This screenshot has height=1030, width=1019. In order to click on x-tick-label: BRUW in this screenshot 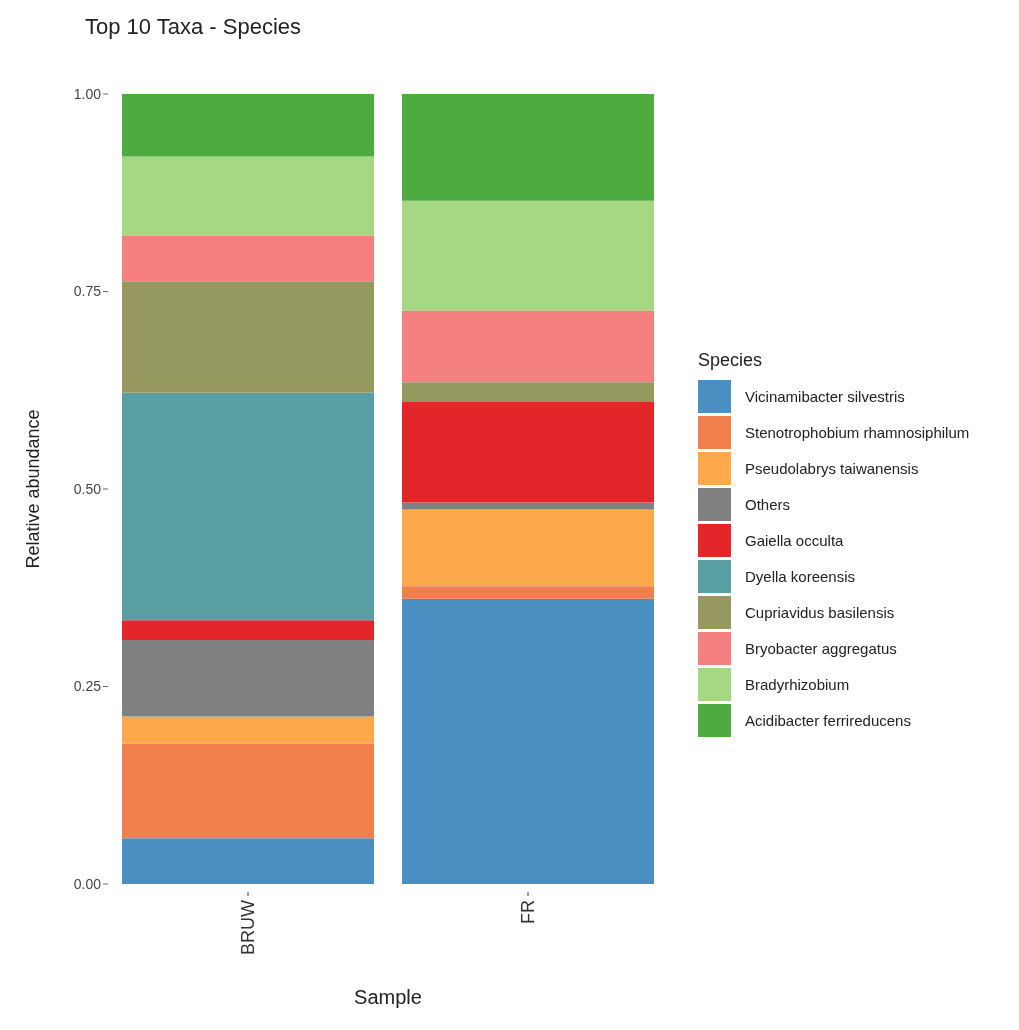, I will do `click(248, 927)`.